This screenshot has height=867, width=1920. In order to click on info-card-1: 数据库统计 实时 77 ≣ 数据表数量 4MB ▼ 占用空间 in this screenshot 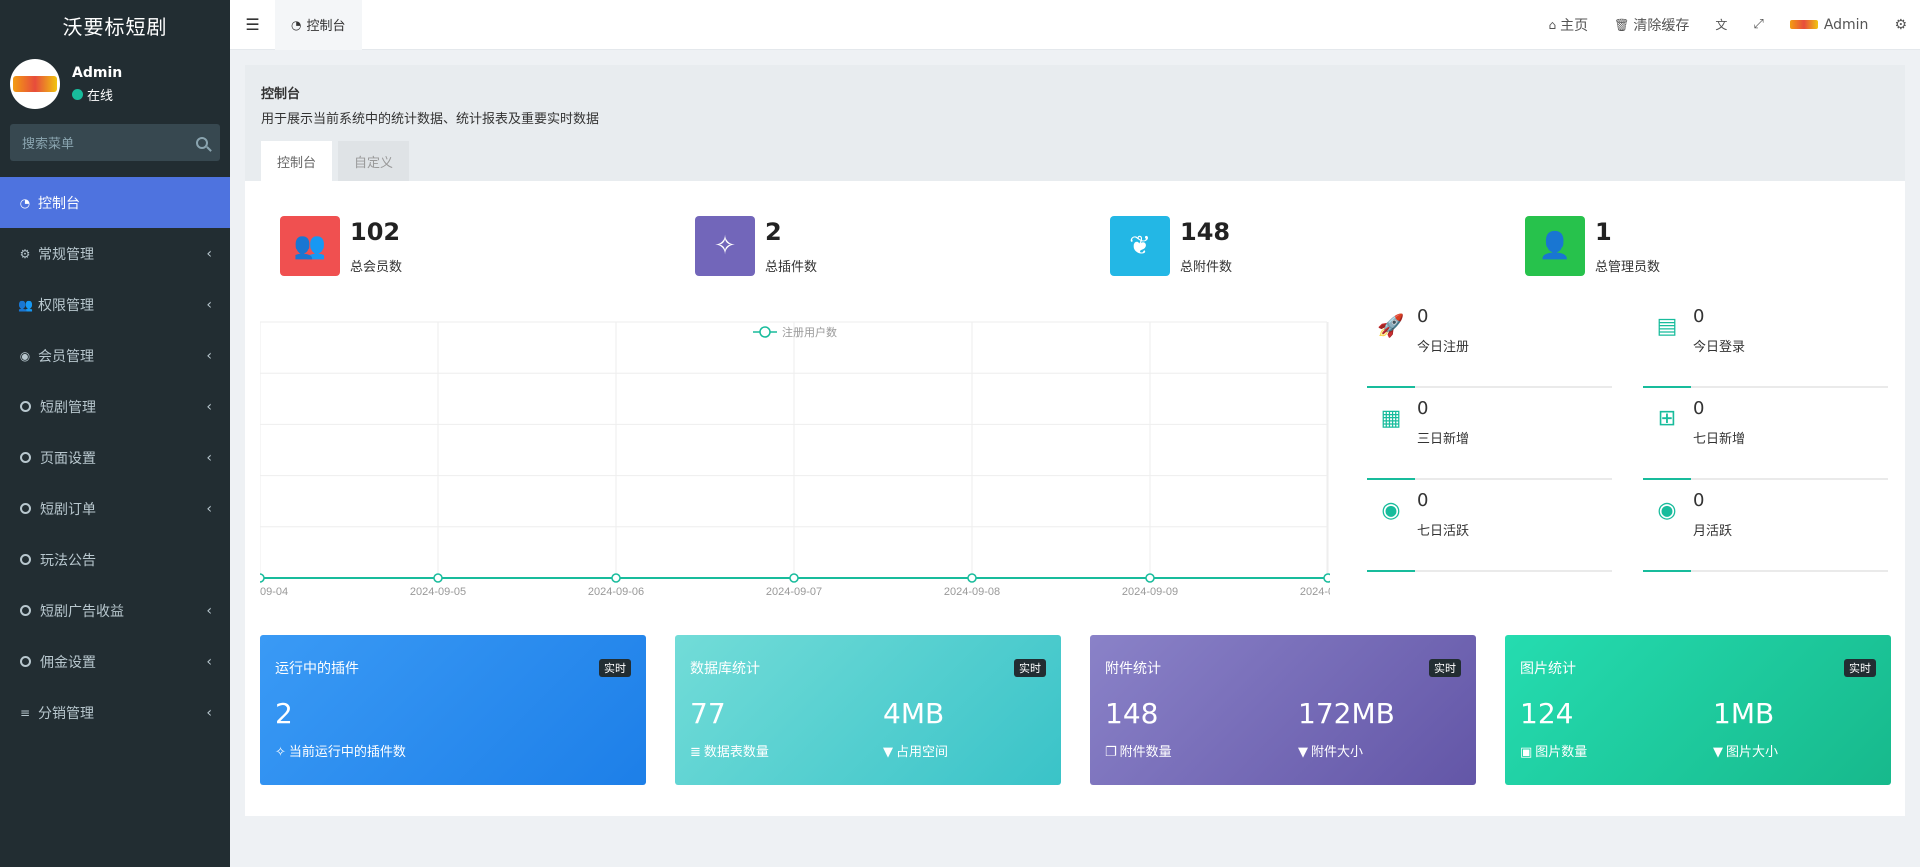, I will do `click(868, 710)`.